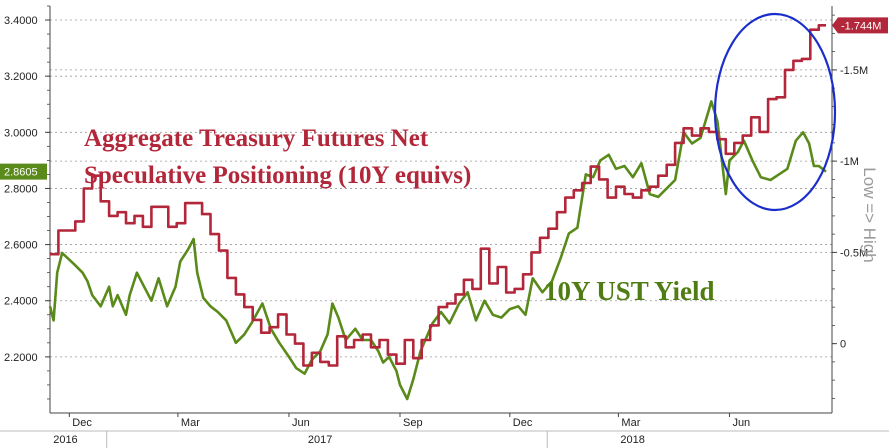  What do you see at coordinates (775, 112) in the screenshot?
I see `highlight-circle` at bounding box center [775, 112].